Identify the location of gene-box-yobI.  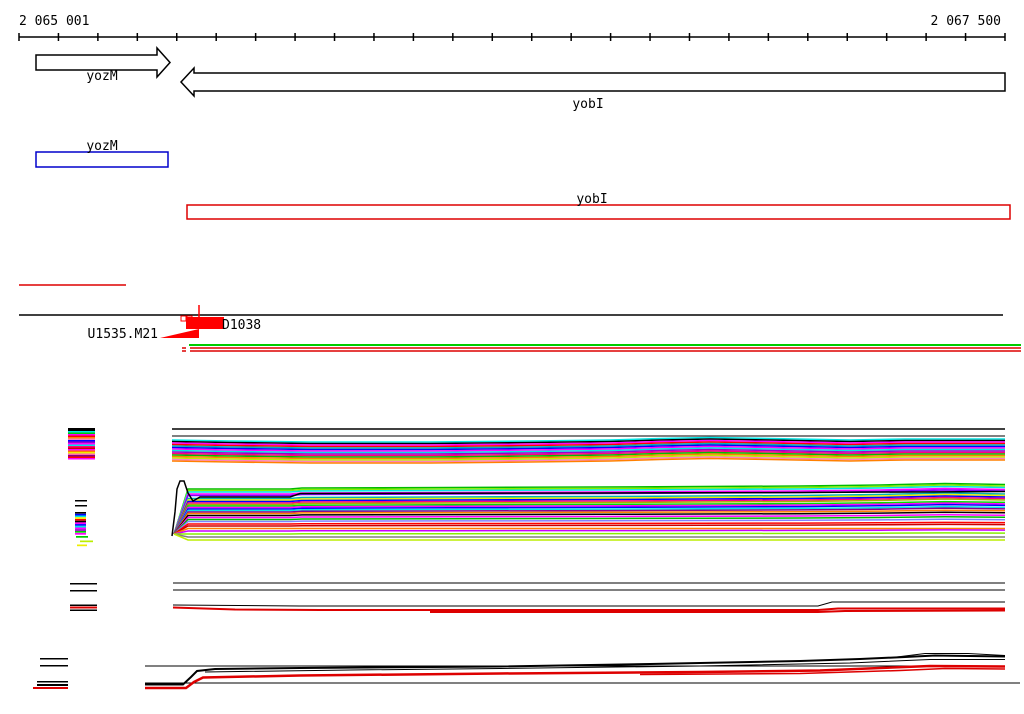
(598, 212).